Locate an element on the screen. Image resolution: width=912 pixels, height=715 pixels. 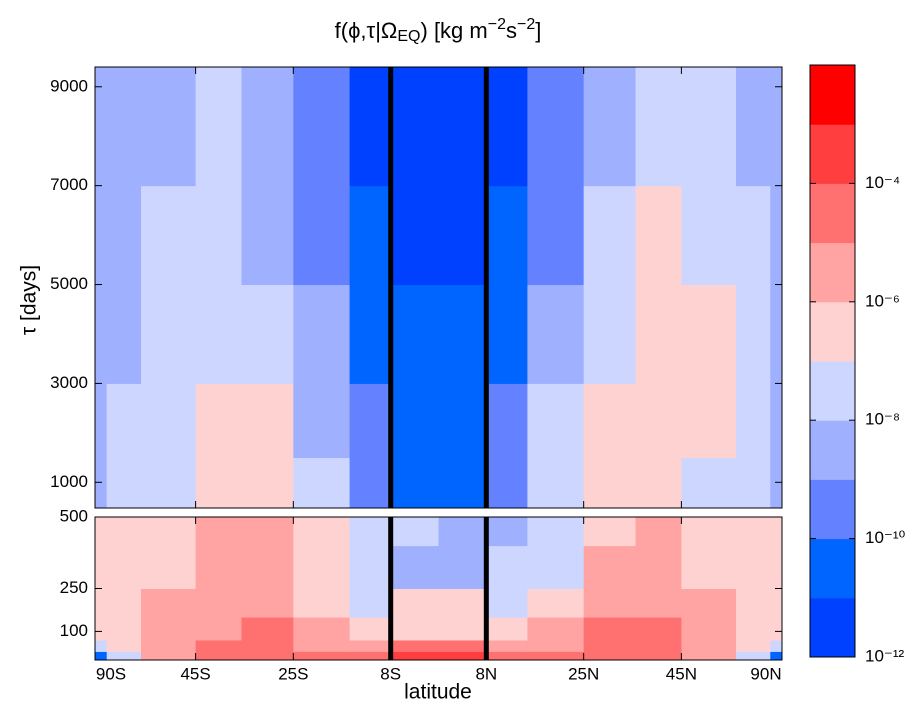
y-tick-label: 1000 is located at coordinates (69, 481).